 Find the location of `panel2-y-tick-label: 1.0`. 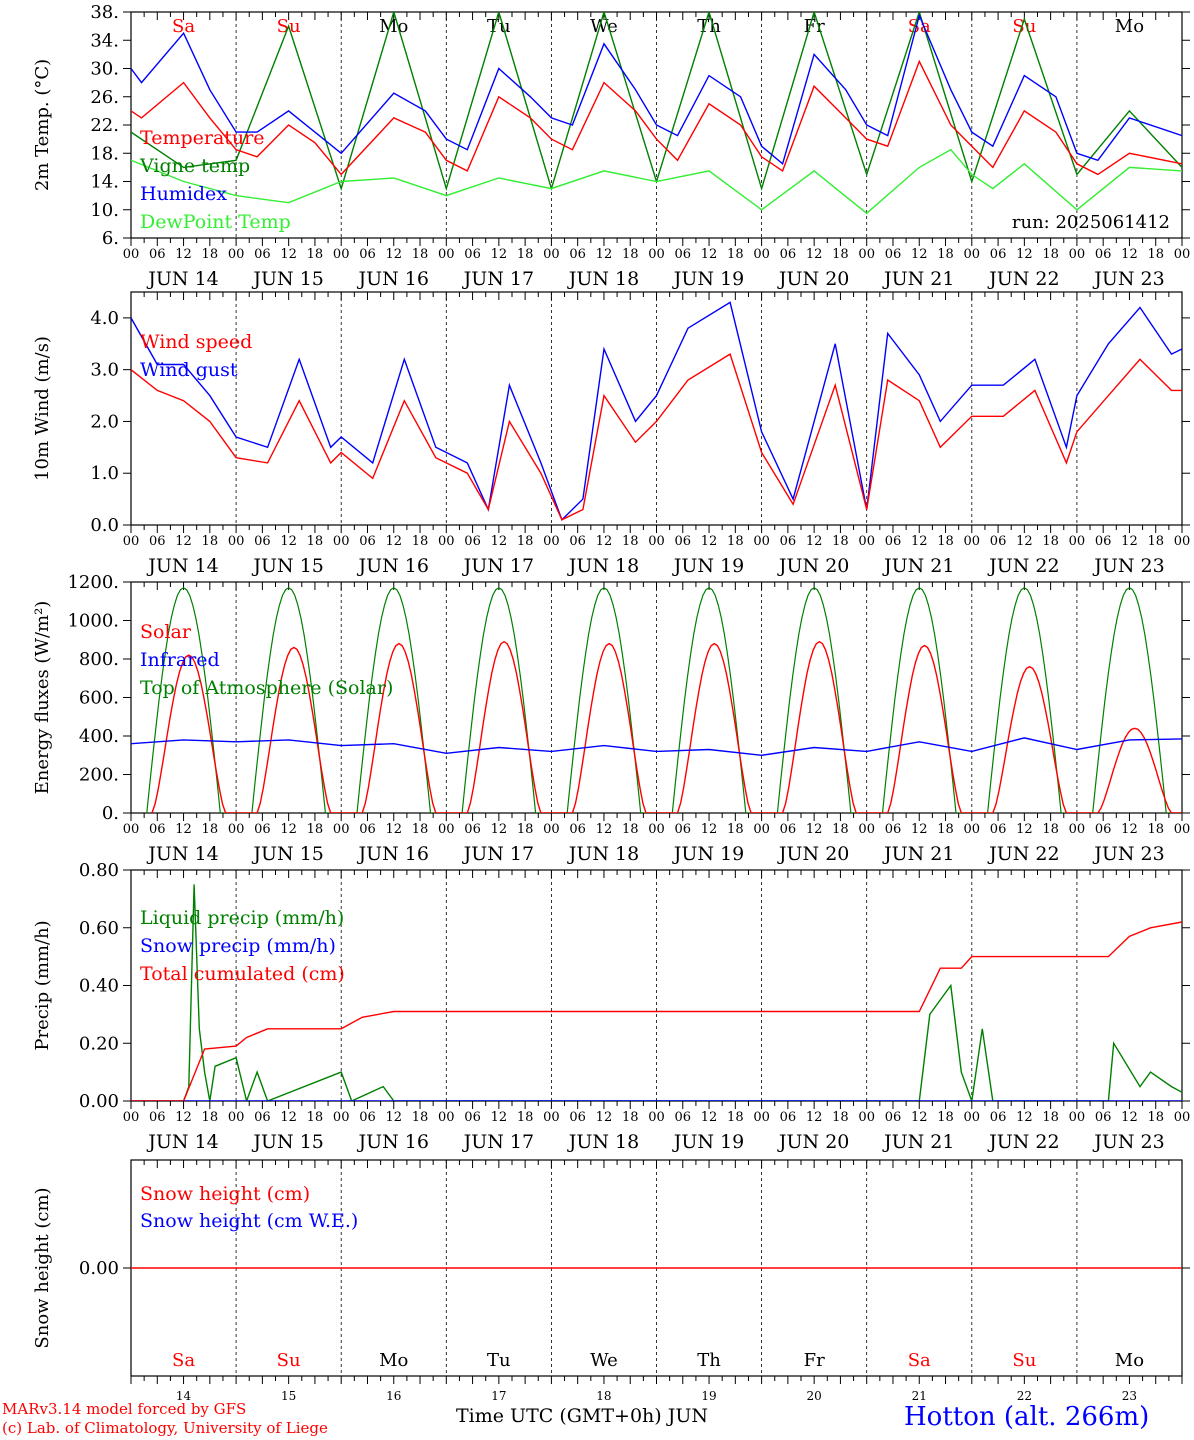

panel2-y-tick-label: 1.0 is located at coordinates (104, 473).